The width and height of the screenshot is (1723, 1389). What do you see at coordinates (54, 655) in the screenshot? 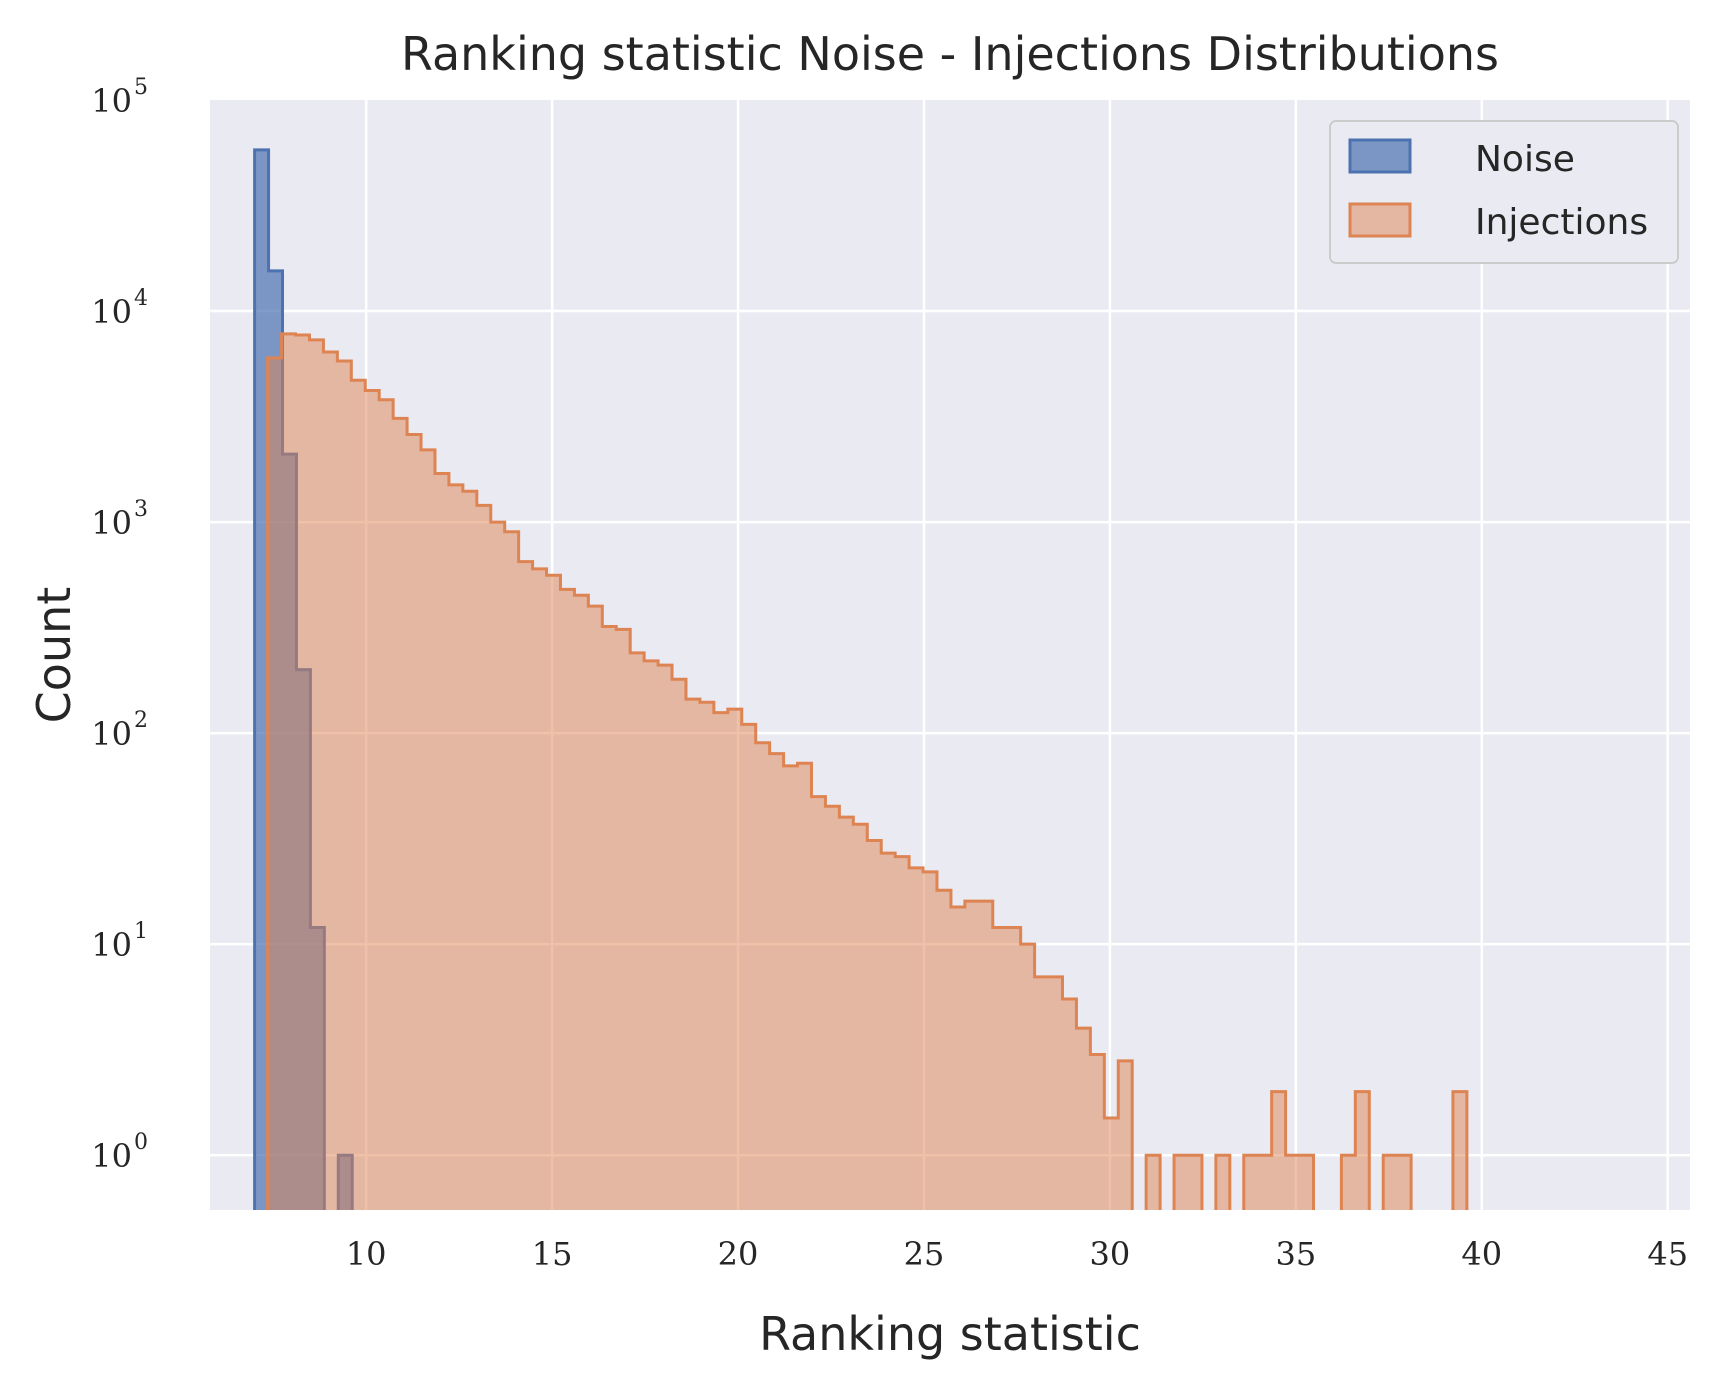
I see `y-axis-label: Count` at bounding box center [54, 655].